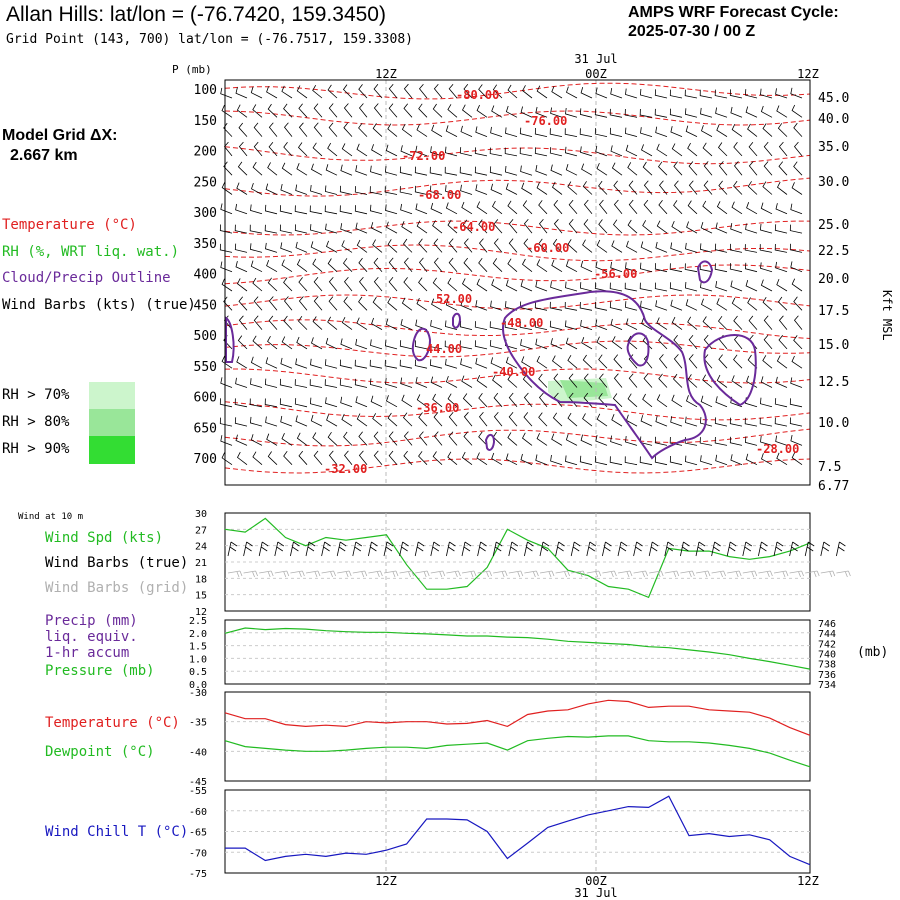 This screenshot has width=900, height=900. I want to click on pressure-unit-label: (mb), so click(872, 652).